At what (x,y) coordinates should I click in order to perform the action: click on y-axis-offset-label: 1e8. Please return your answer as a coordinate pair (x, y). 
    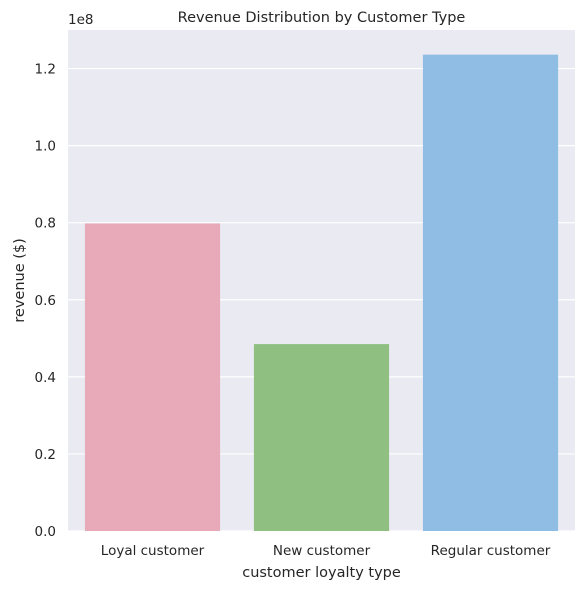
    Looking at the image, I should click on (80, 20).